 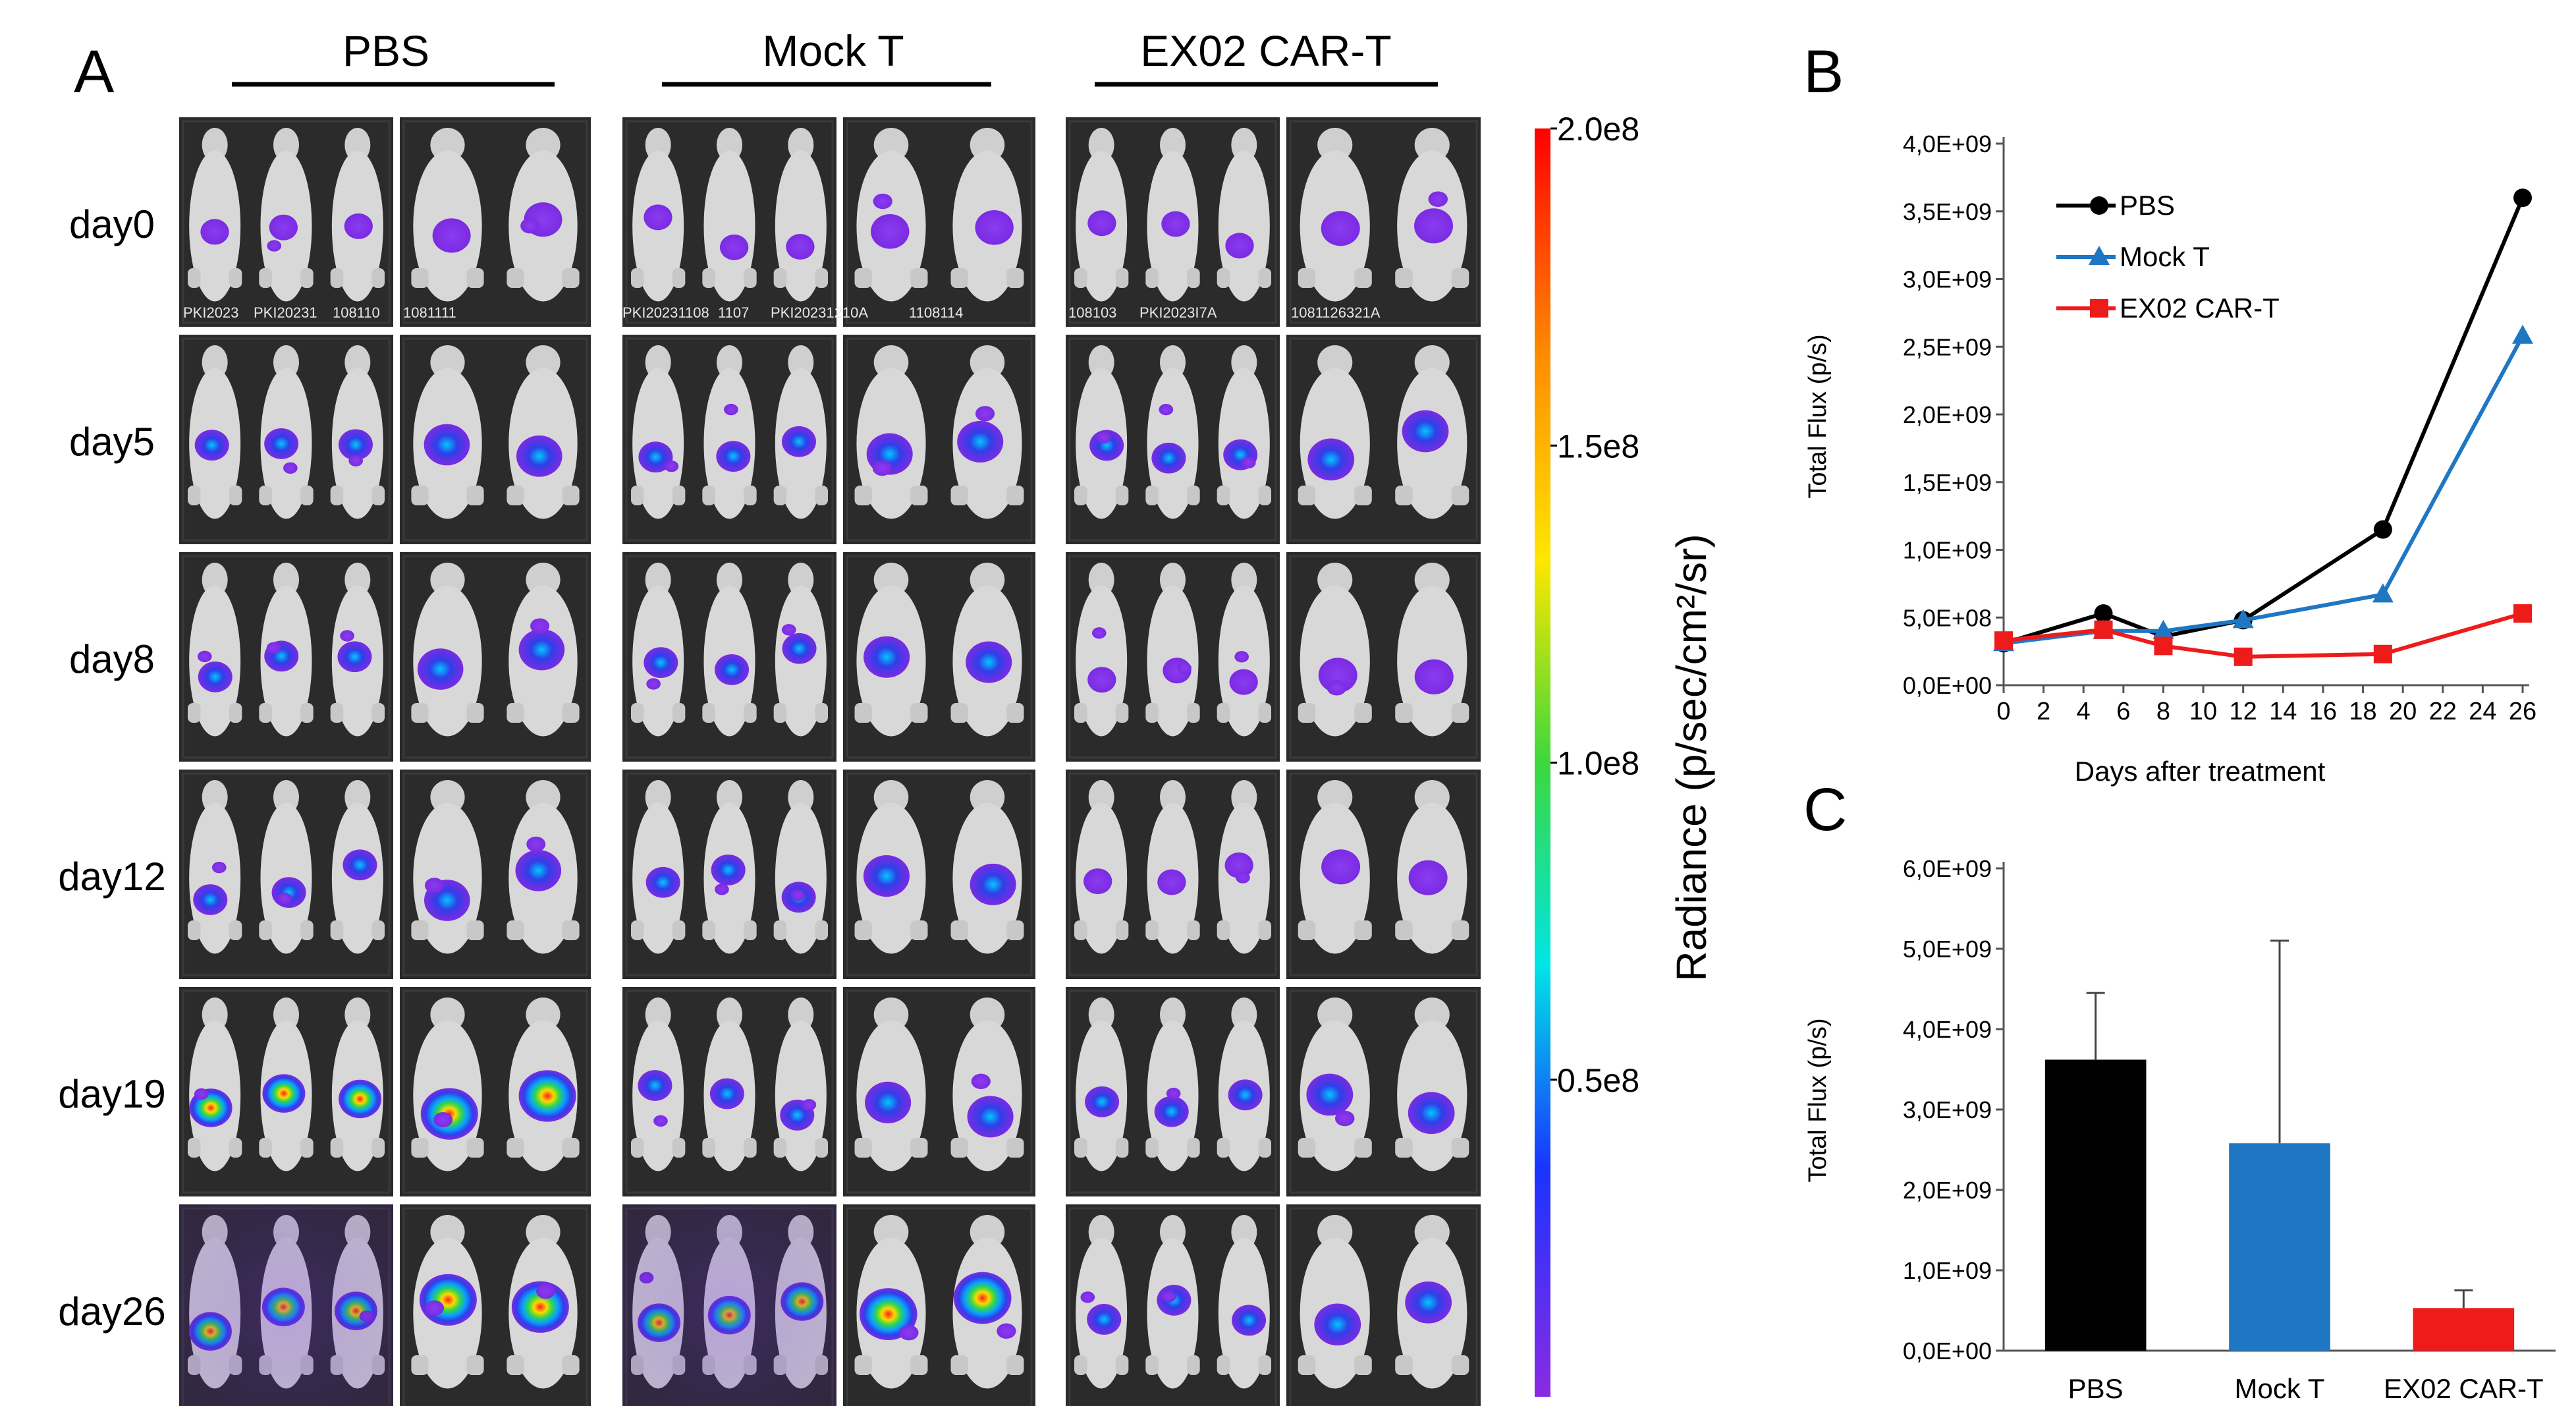 What do you see at coordinates (1947, 949) in the screenshot?
I see `c-y-tick-label: 5,0E+09` at bounding box center [1947, 949].